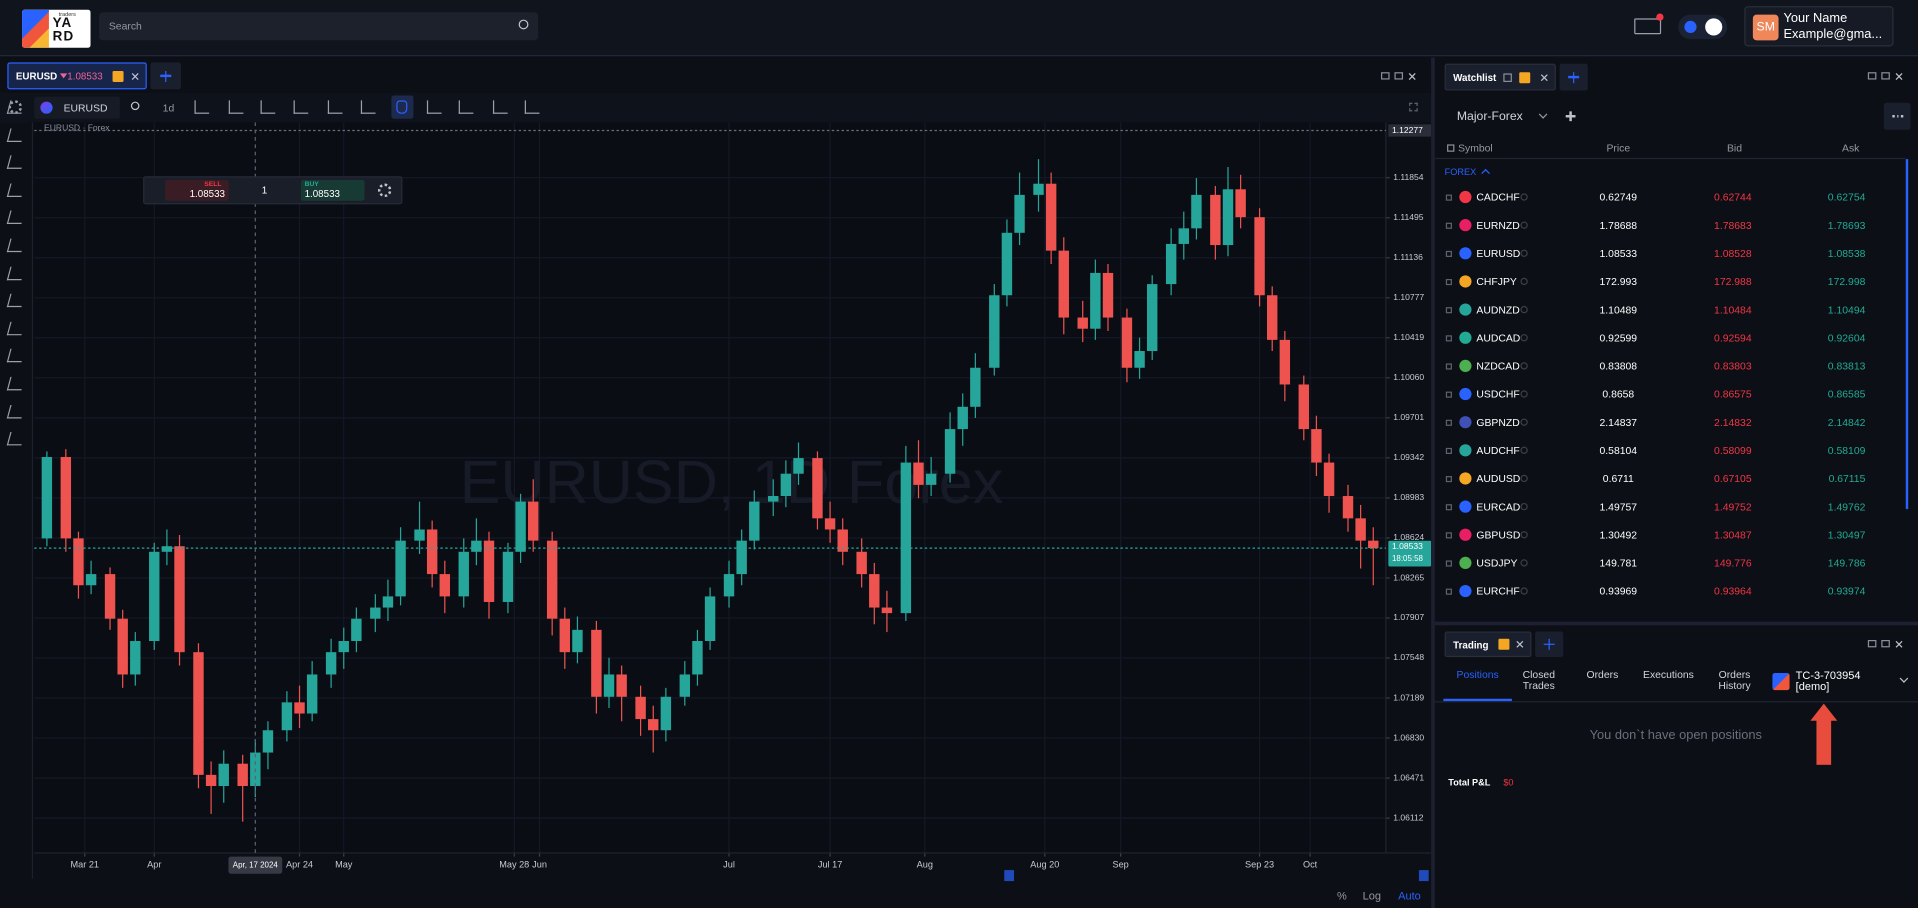  I want to click on search-icon, so click(523, 24).